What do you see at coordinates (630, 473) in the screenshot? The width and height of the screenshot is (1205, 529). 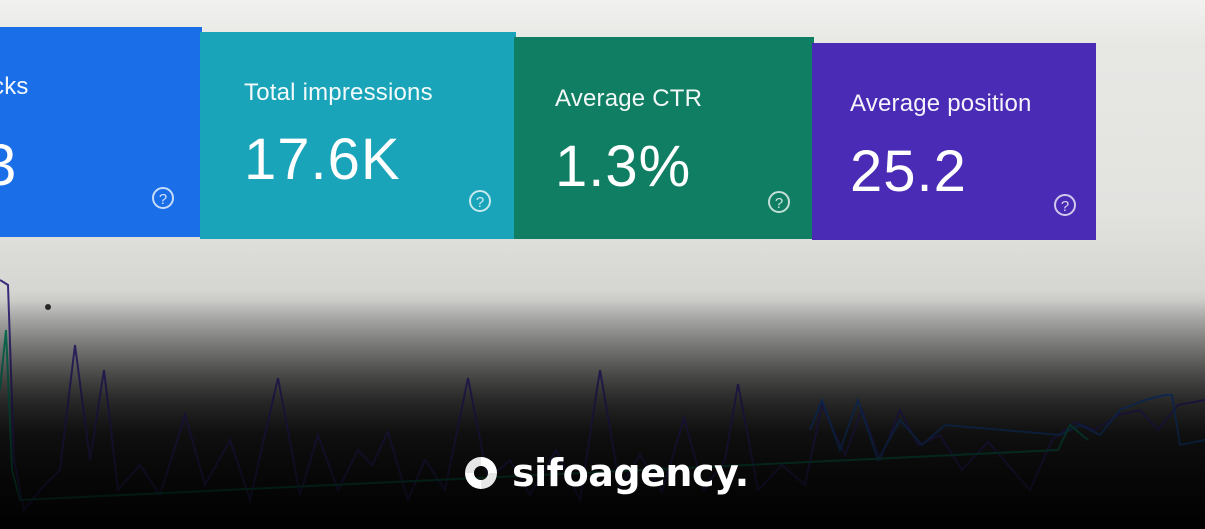 I see `brand-name: sifoagency.` at bounding box center [630, 473].